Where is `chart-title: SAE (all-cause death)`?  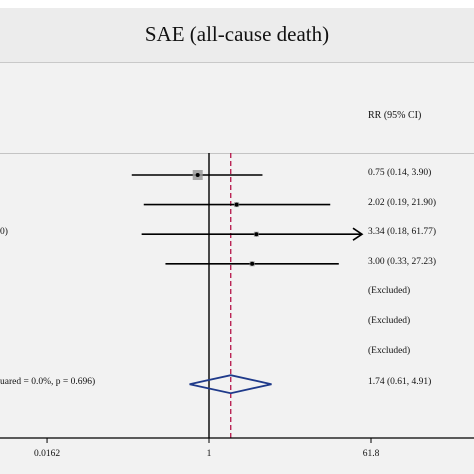
chart-title: SAE (all-cause death) is located at coordinates (237, 34).